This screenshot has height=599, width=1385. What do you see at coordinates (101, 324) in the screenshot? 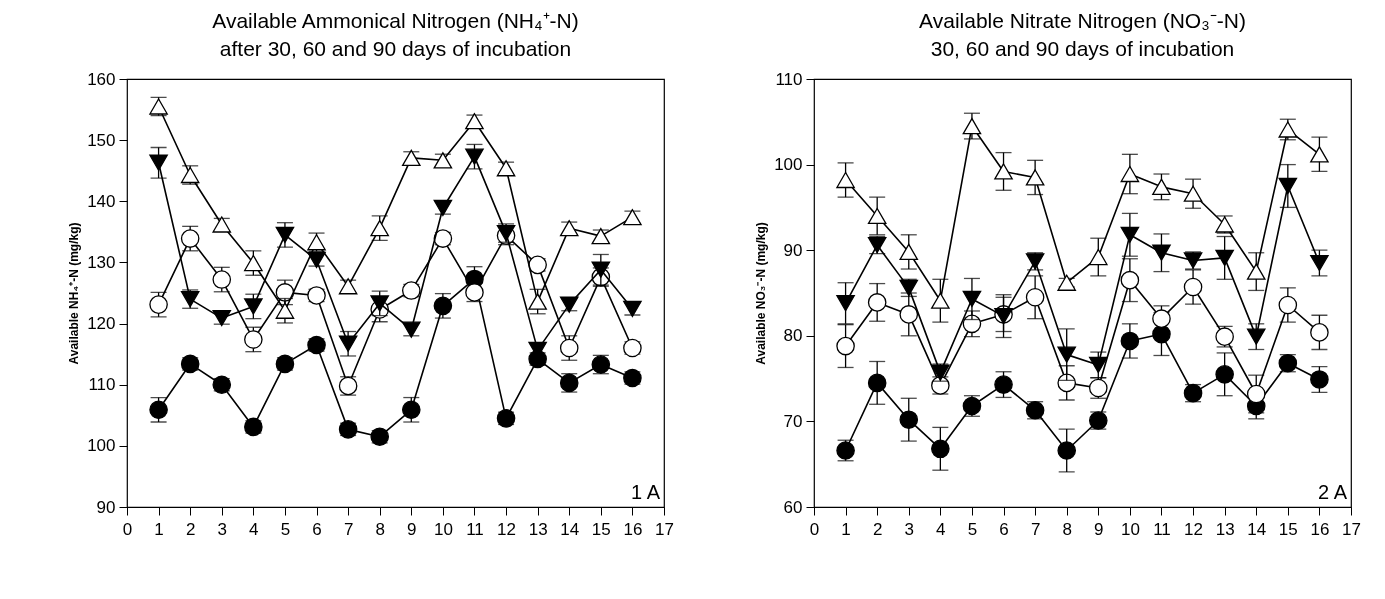
I see `y-tick-label: 120` at bounding box center [101, 324].